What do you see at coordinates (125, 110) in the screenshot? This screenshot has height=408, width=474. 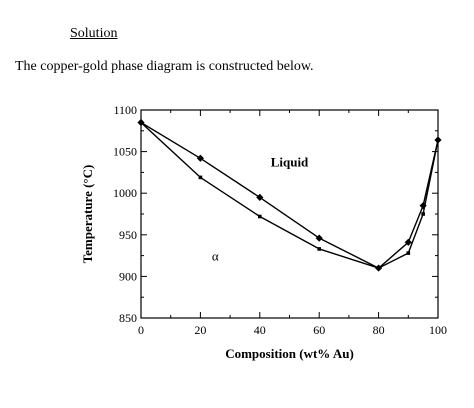 I see `y-tick-label: 1100` at bounding box center [125, 110].